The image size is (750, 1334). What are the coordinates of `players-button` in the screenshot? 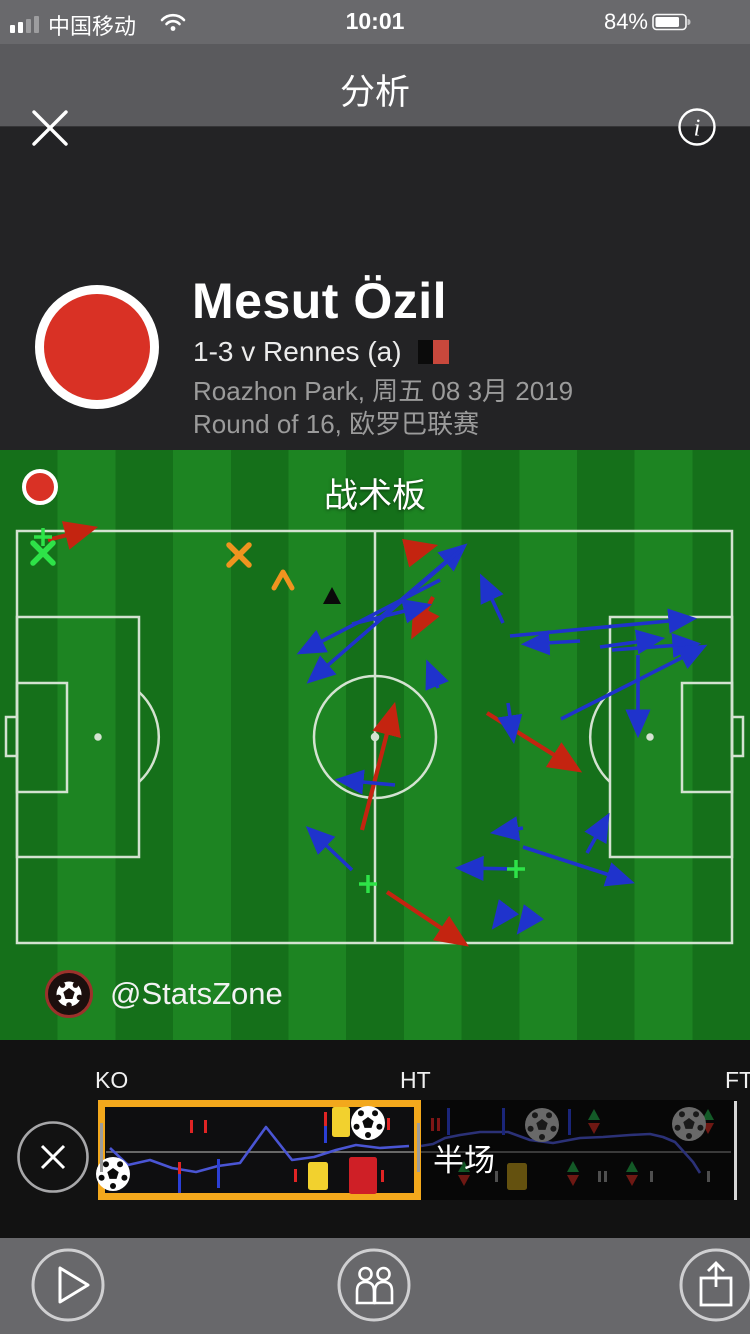 It's located at (374, 1285).